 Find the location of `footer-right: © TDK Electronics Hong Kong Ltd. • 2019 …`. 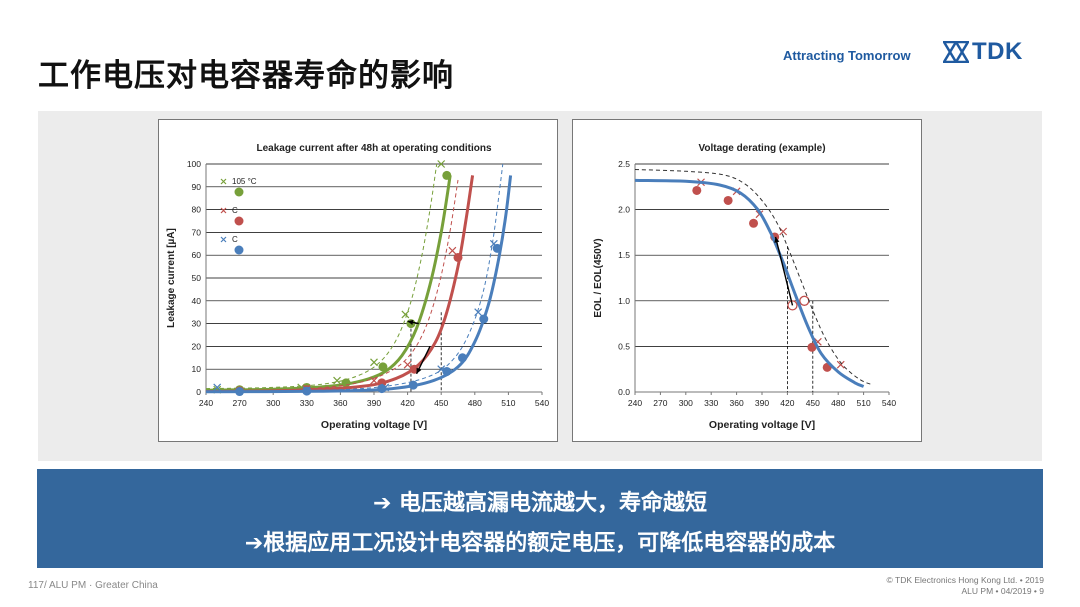

footer-right: © TDK Electronics Hong Kong Ltd. • 2019 … is located at coordinates (965, 586).